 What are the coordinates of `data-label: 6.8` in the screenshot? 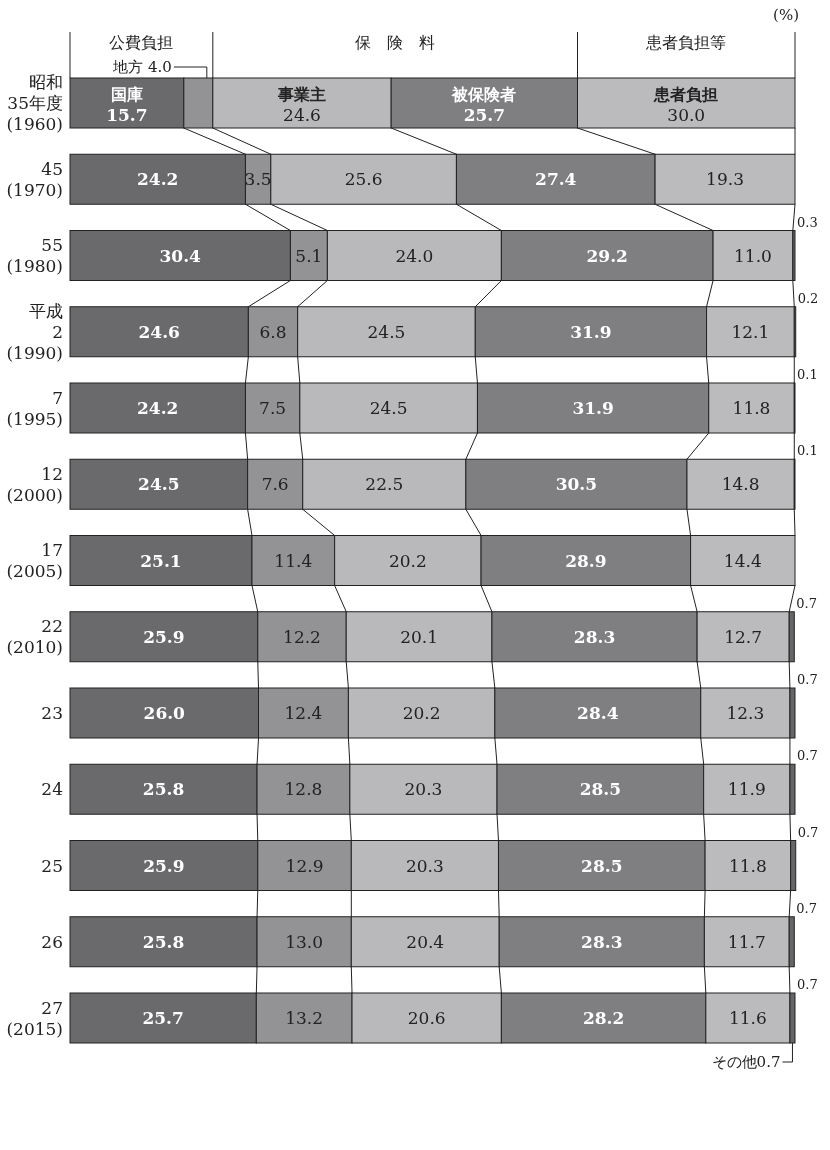 It's located at (273, 331).